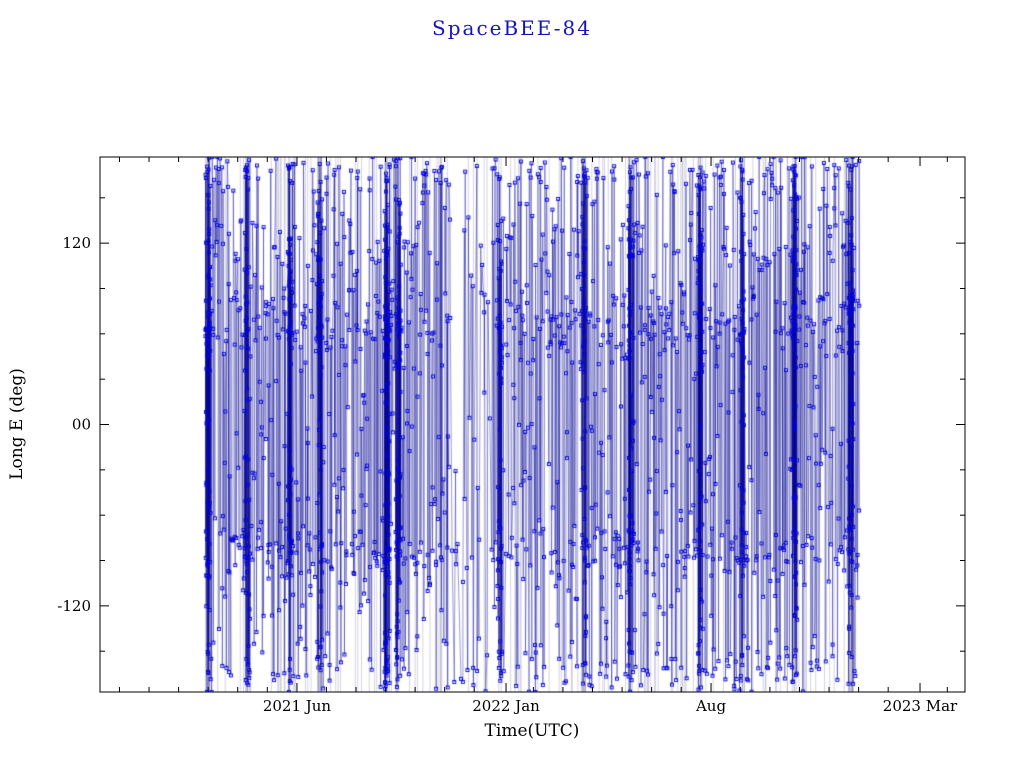  Describe the element at coordinates (76, 243) in the screenshot. I see `y-tick-label: 120` at that location.